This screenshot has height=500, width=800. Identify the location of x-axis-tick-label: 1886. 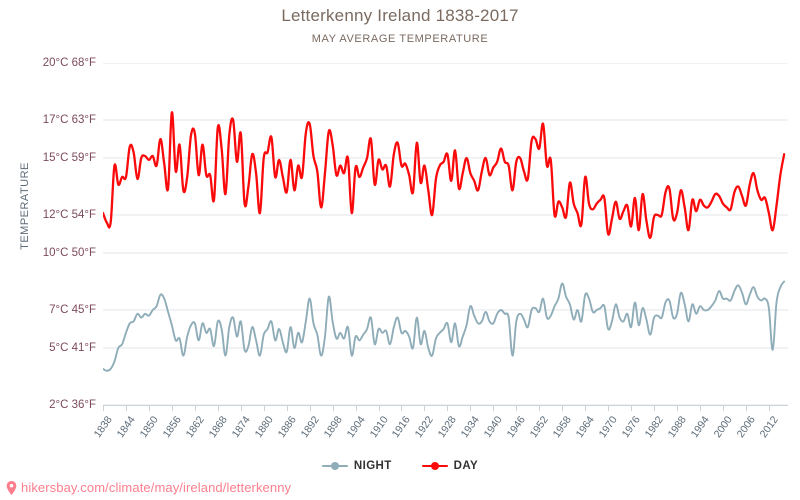
(287, 427).